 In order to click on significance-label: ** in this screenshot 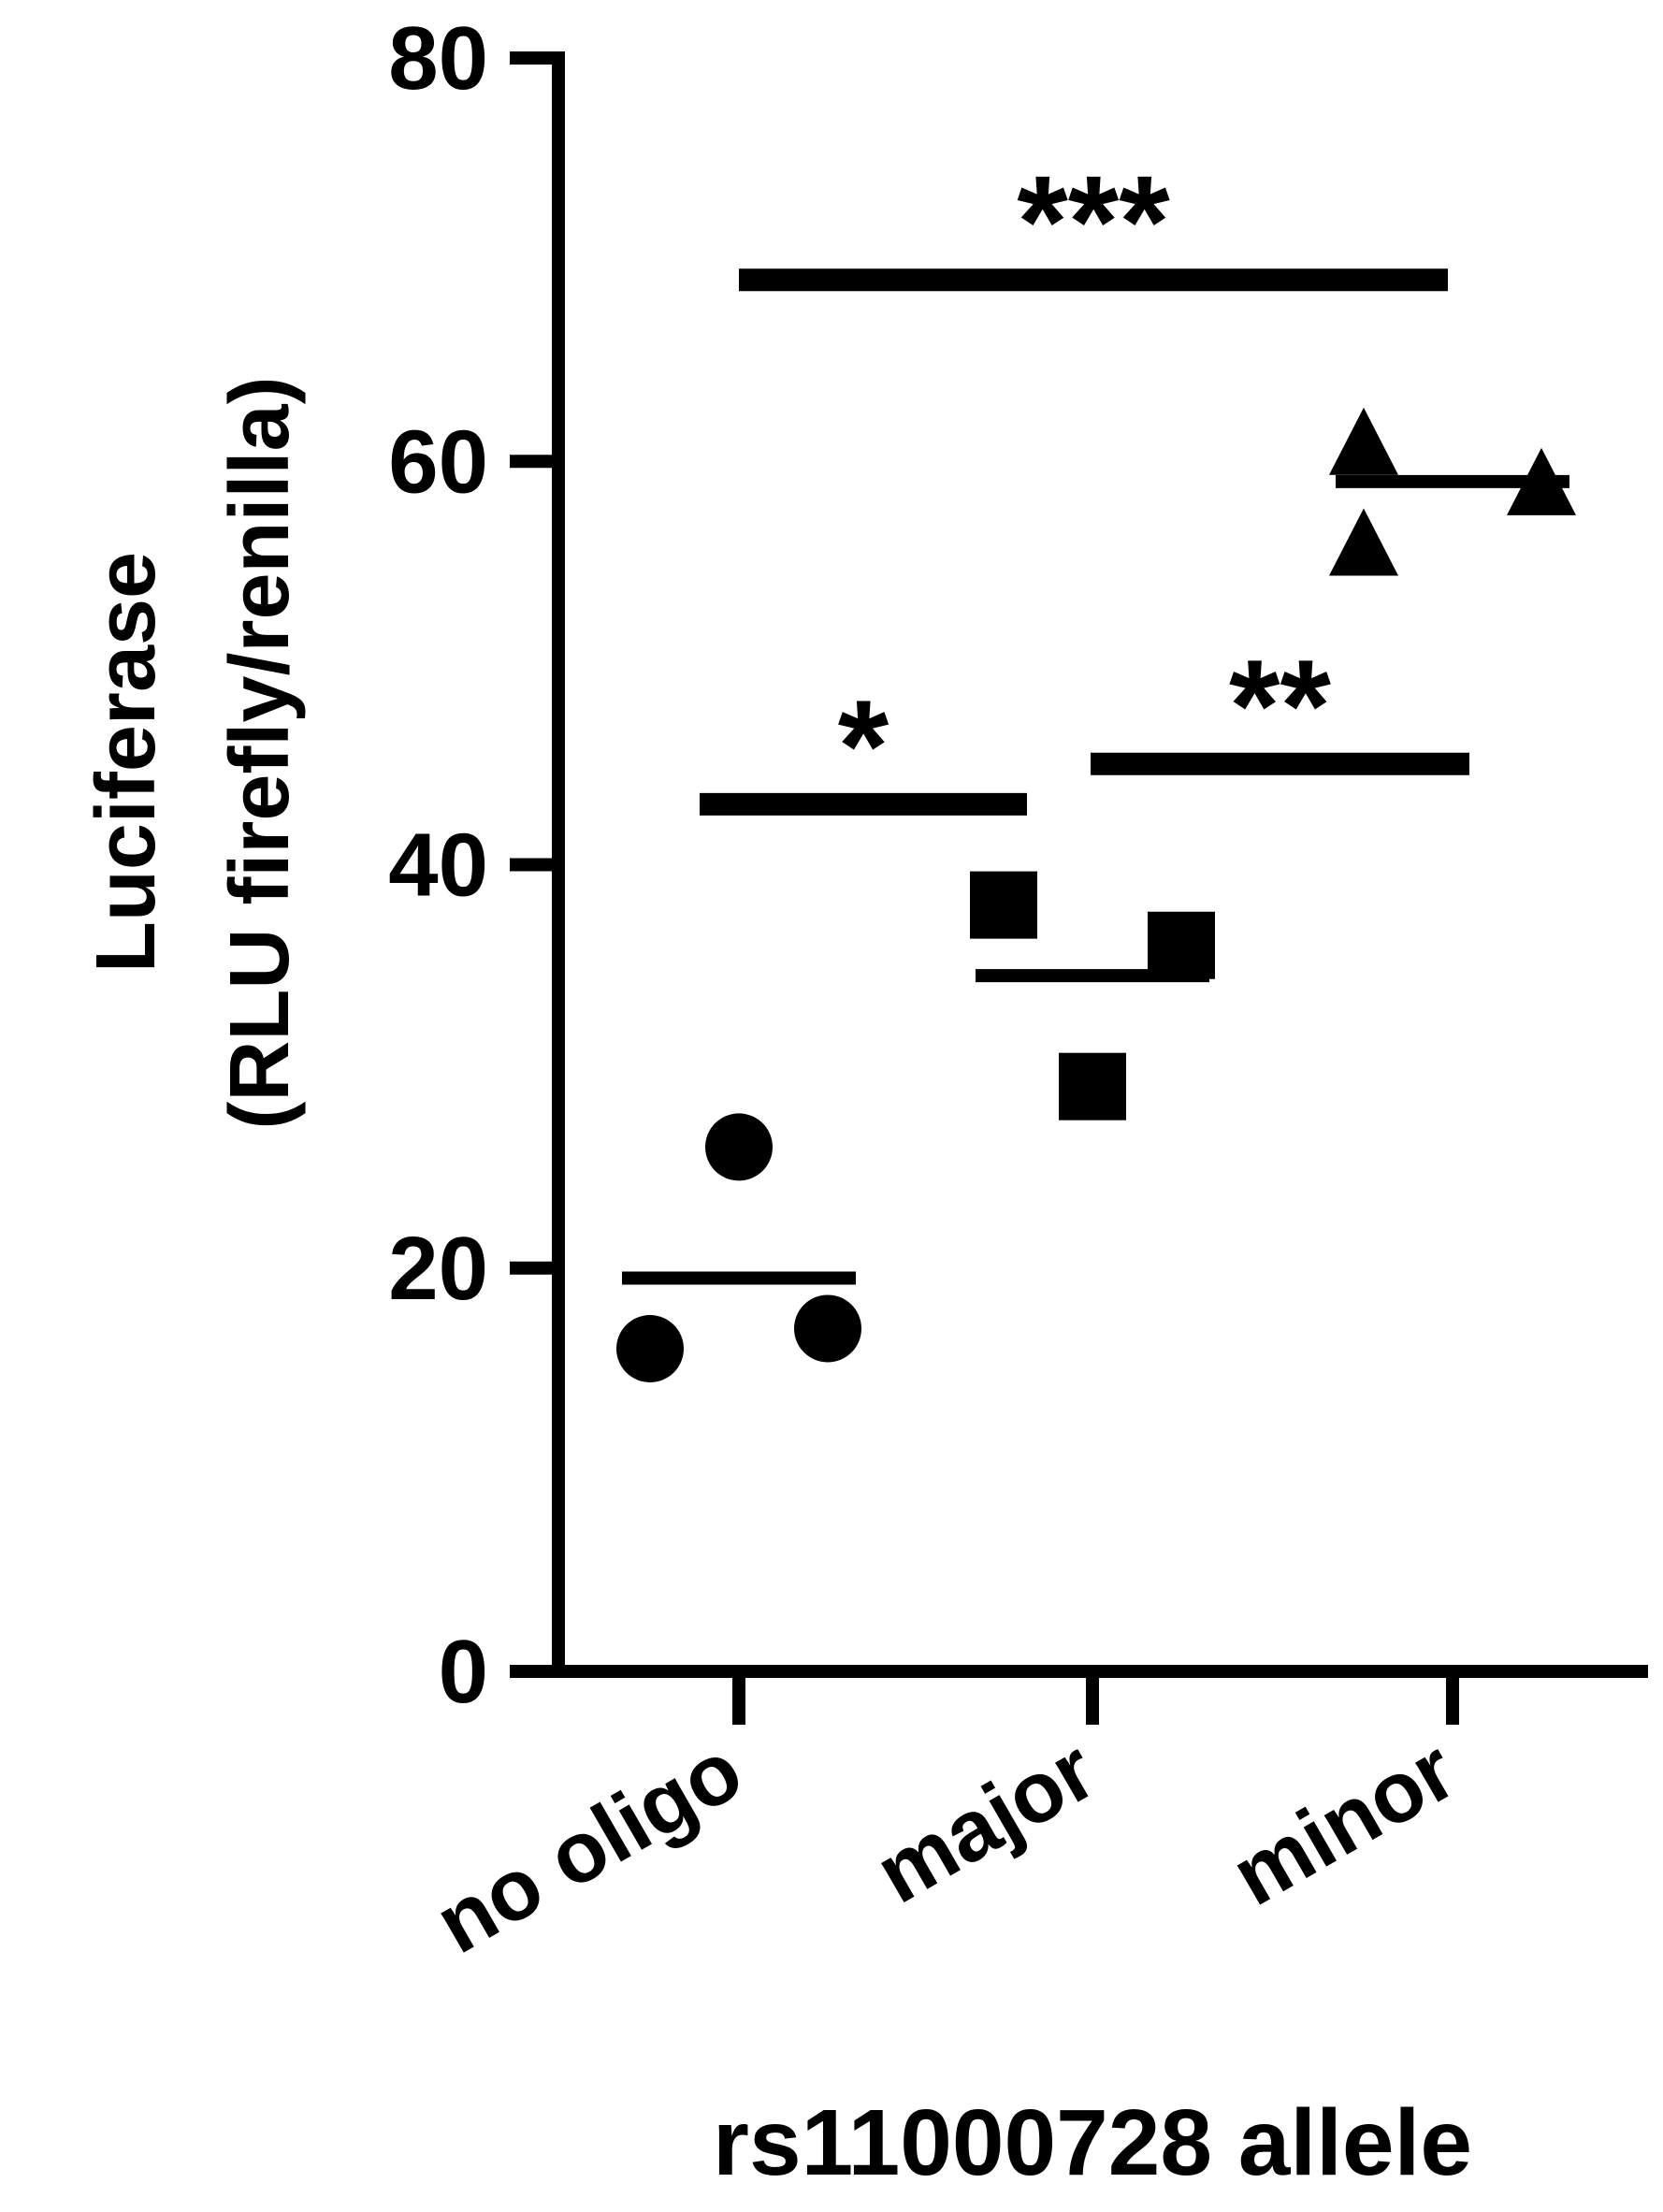, I will do `click(1280, 705)`.